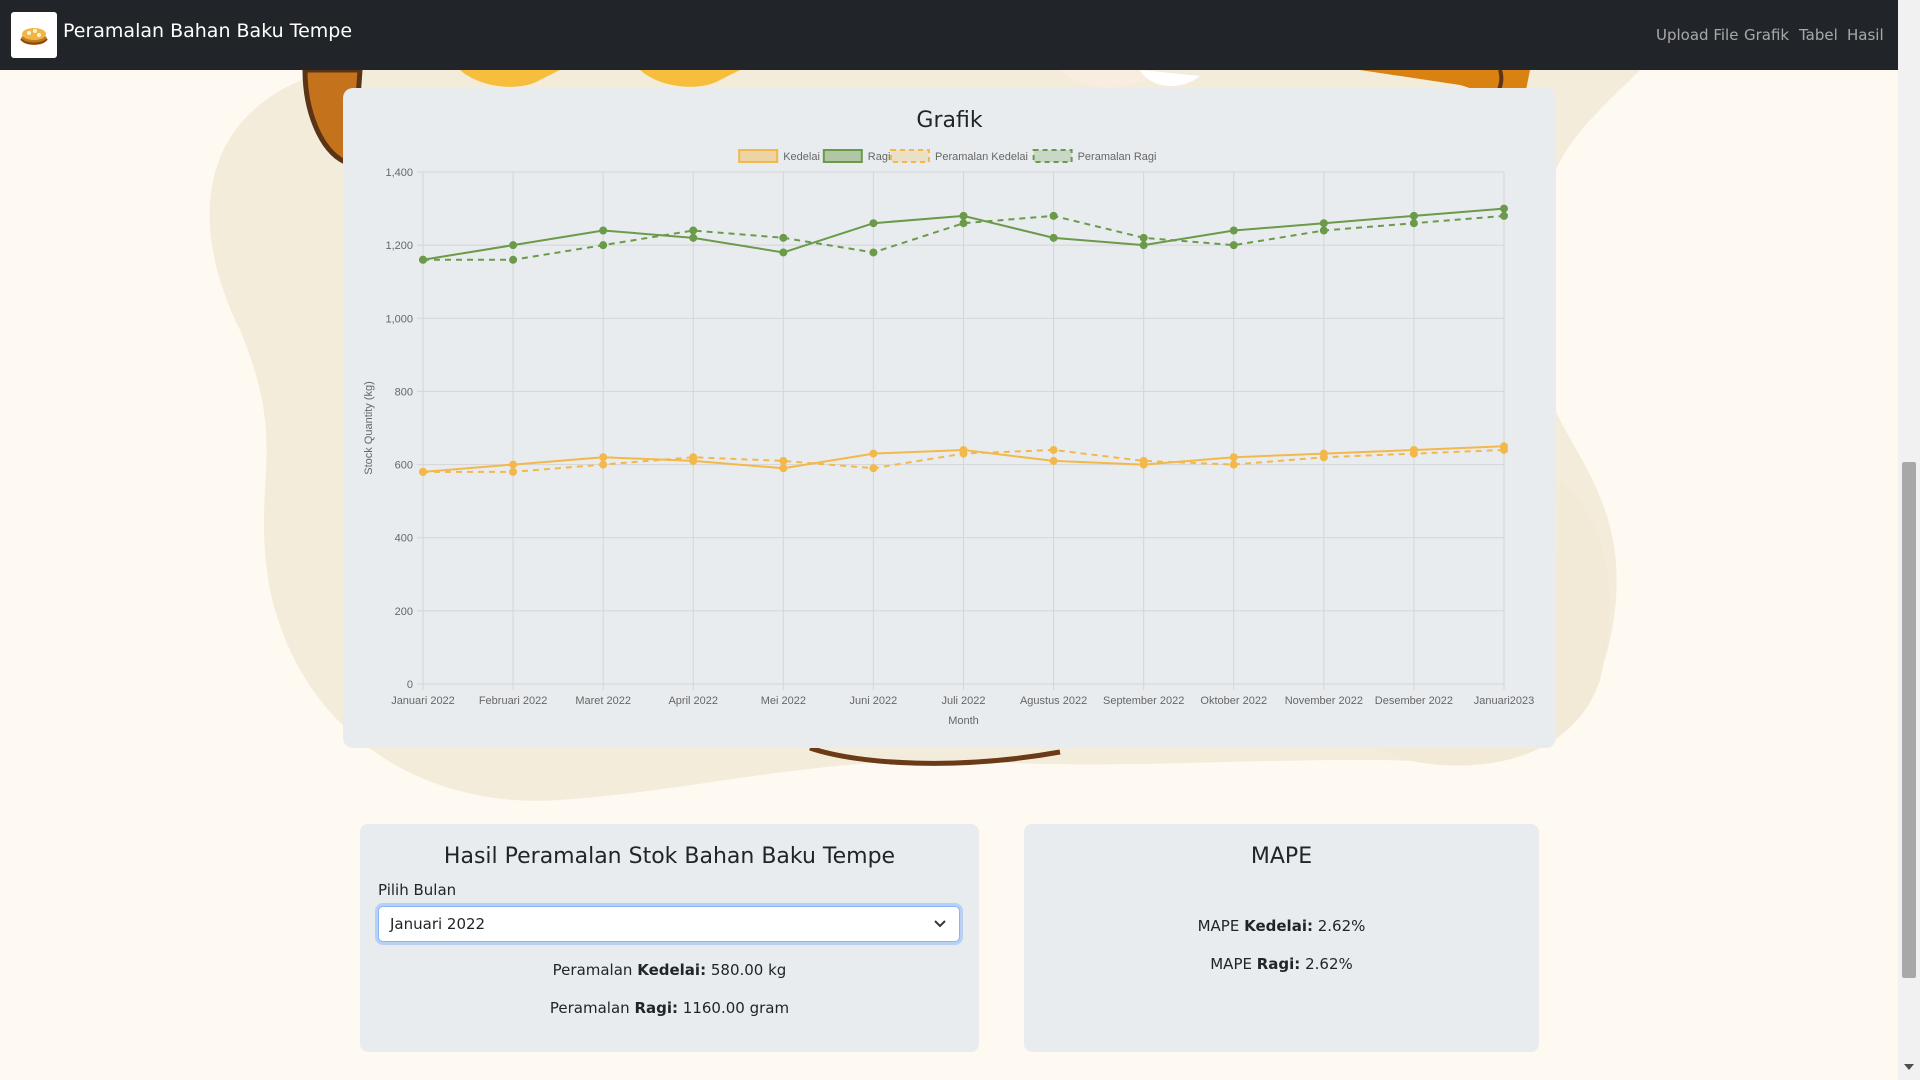 The image size is (1920, 1080). I want to click on x-tick-label: September 2022, so click(1143, 701).